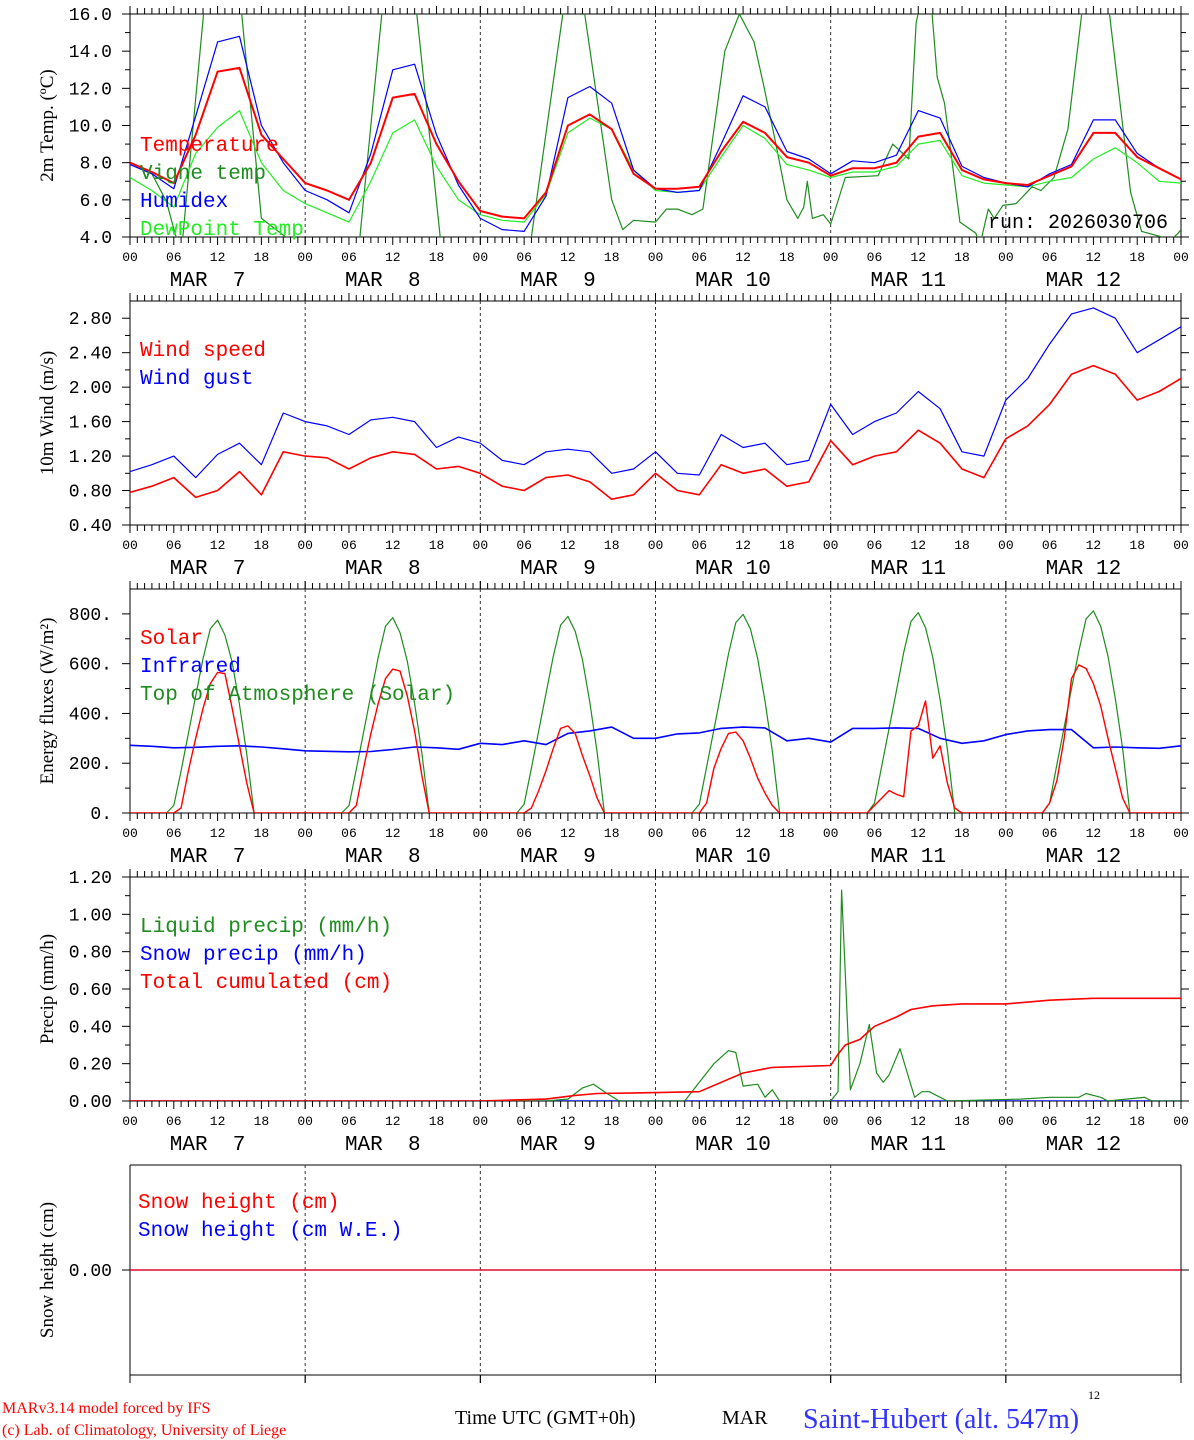  Describe the element at coordinates (47, 125) in the screenshot. I see `y-axis-title: 2m Temp. (ºC)` at that location.